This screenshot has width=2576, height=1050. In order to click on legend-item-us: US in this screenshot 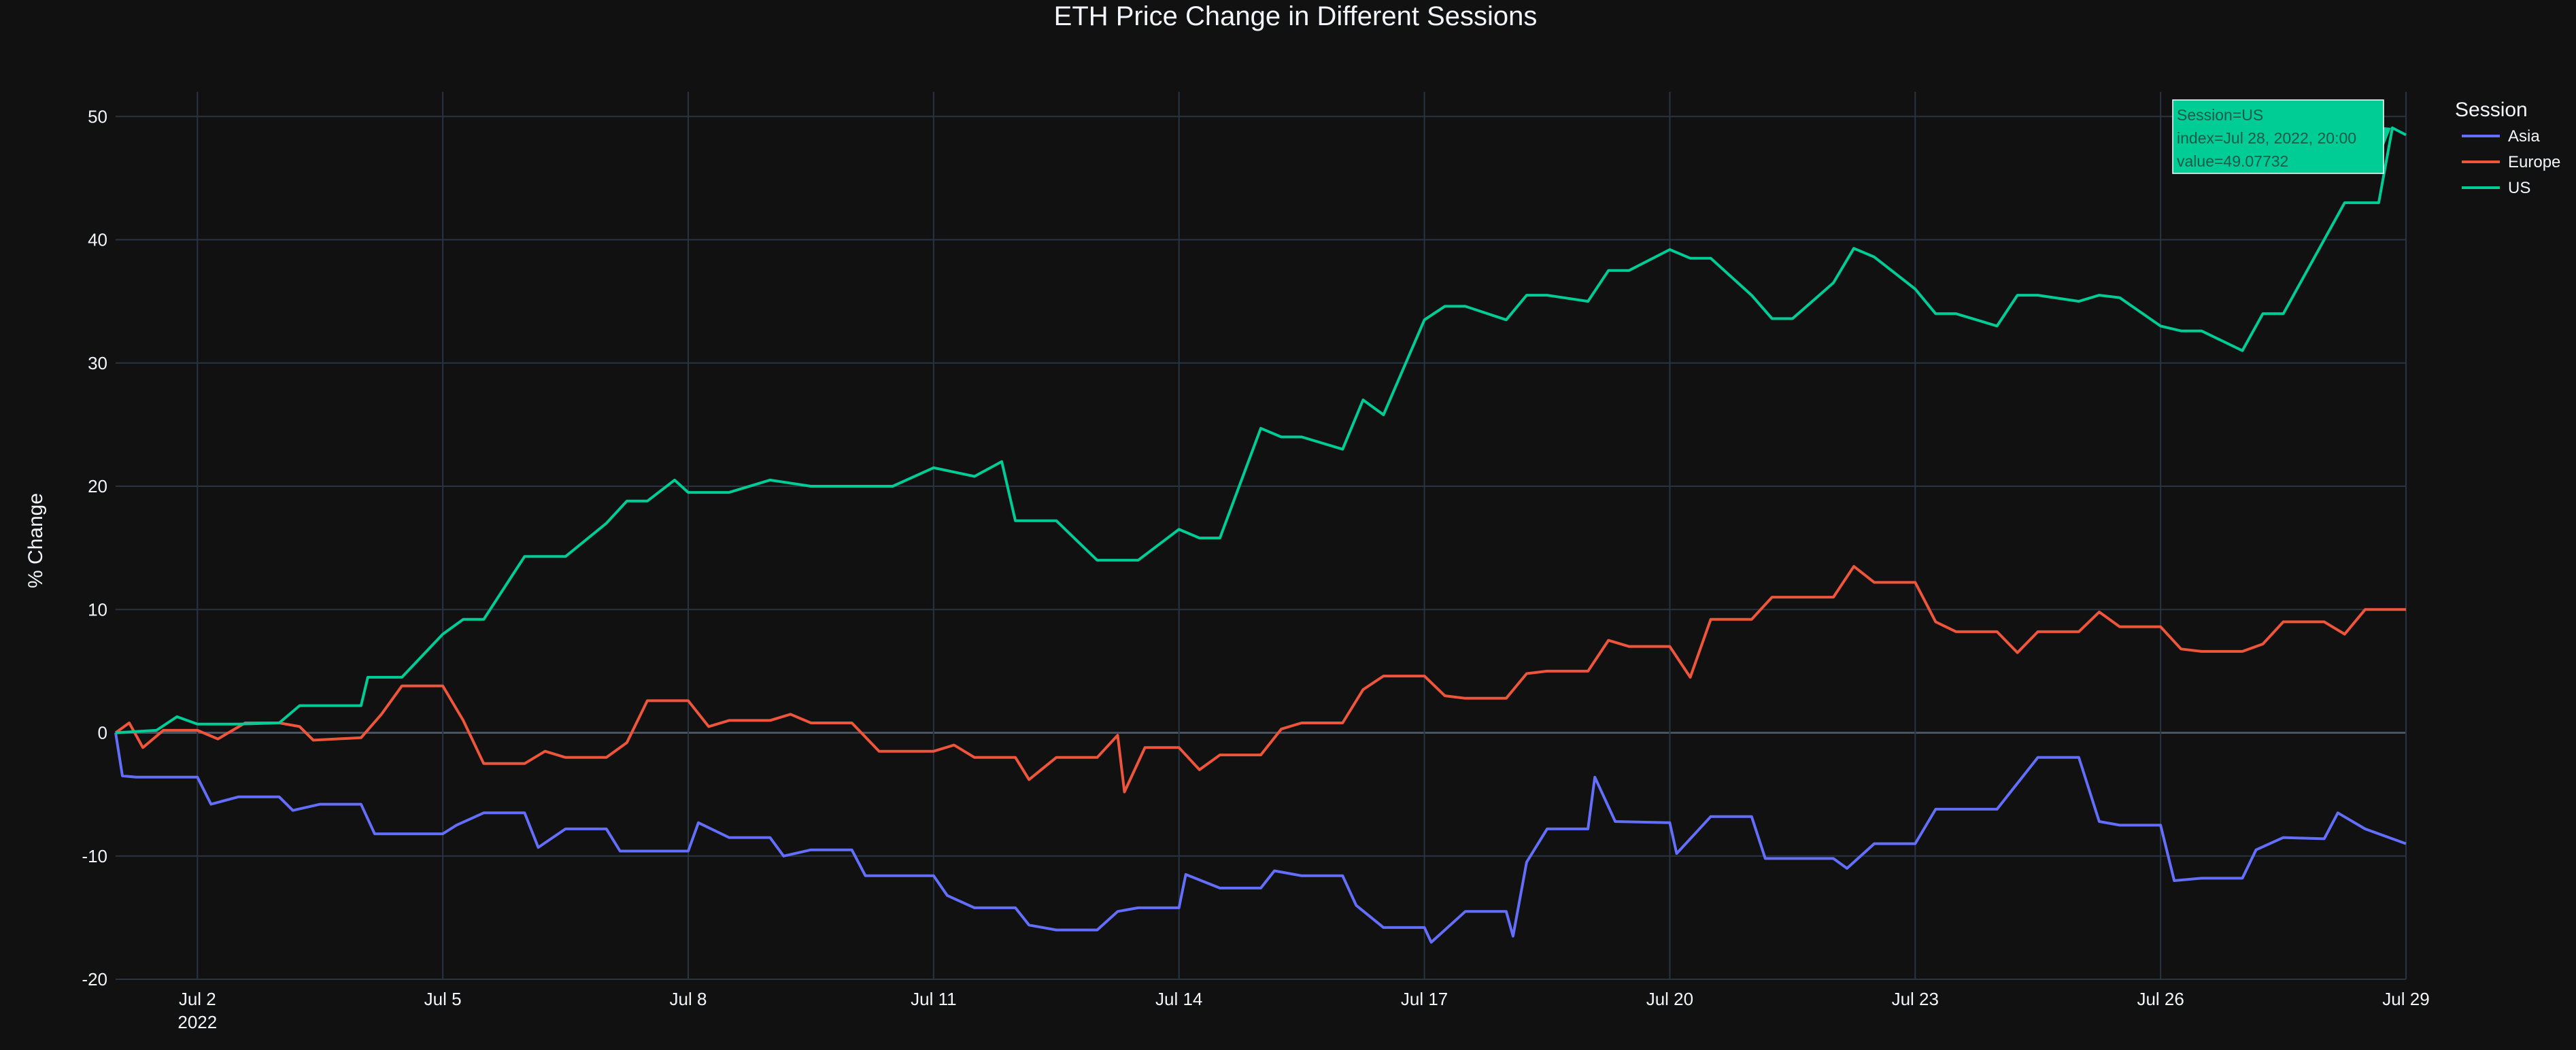, I will do `click(2496, 188)`.